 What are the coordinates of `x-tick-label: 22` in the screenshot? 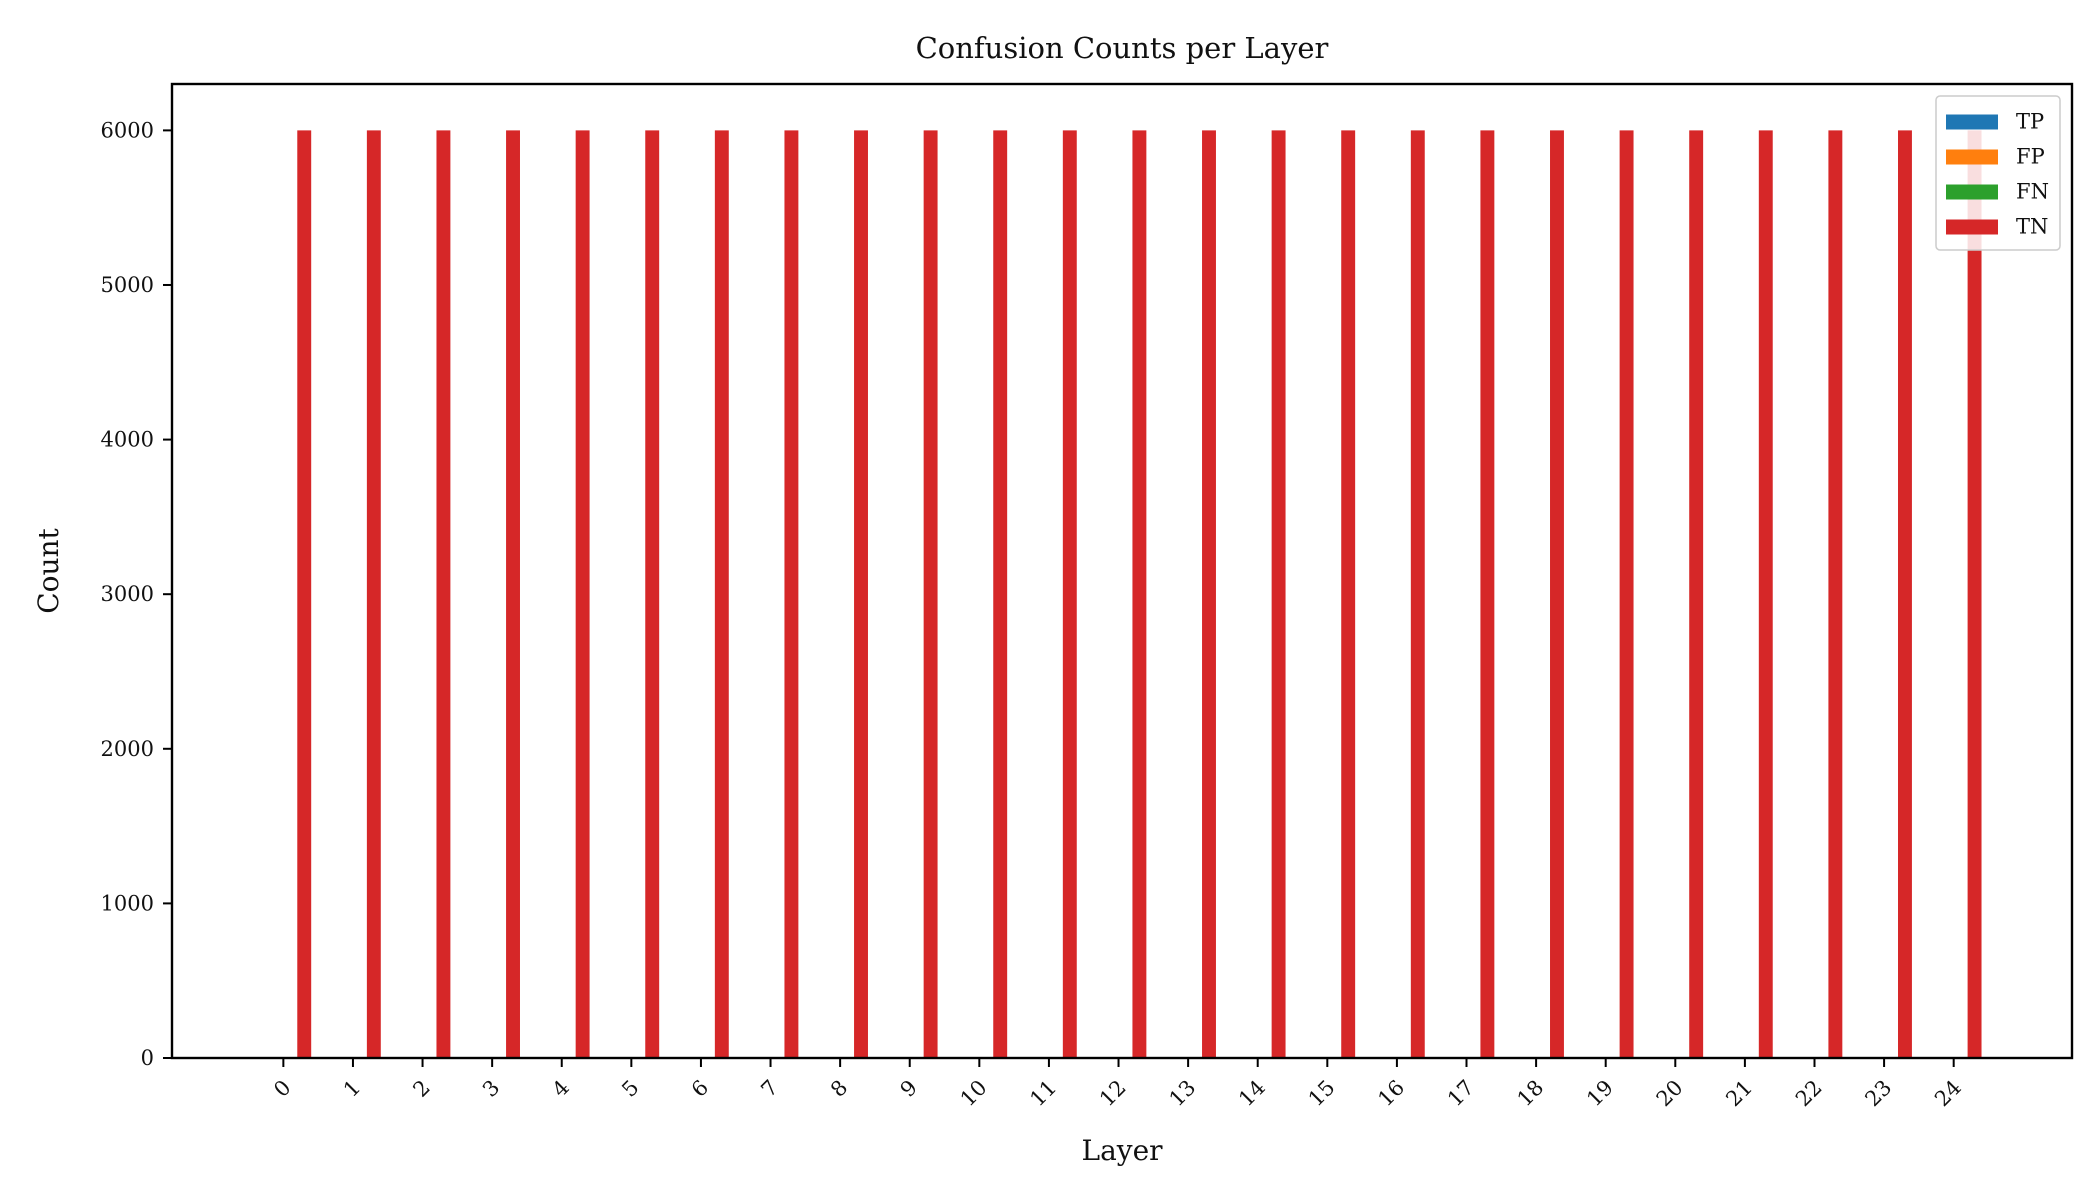 It's located at (1809, 1093).